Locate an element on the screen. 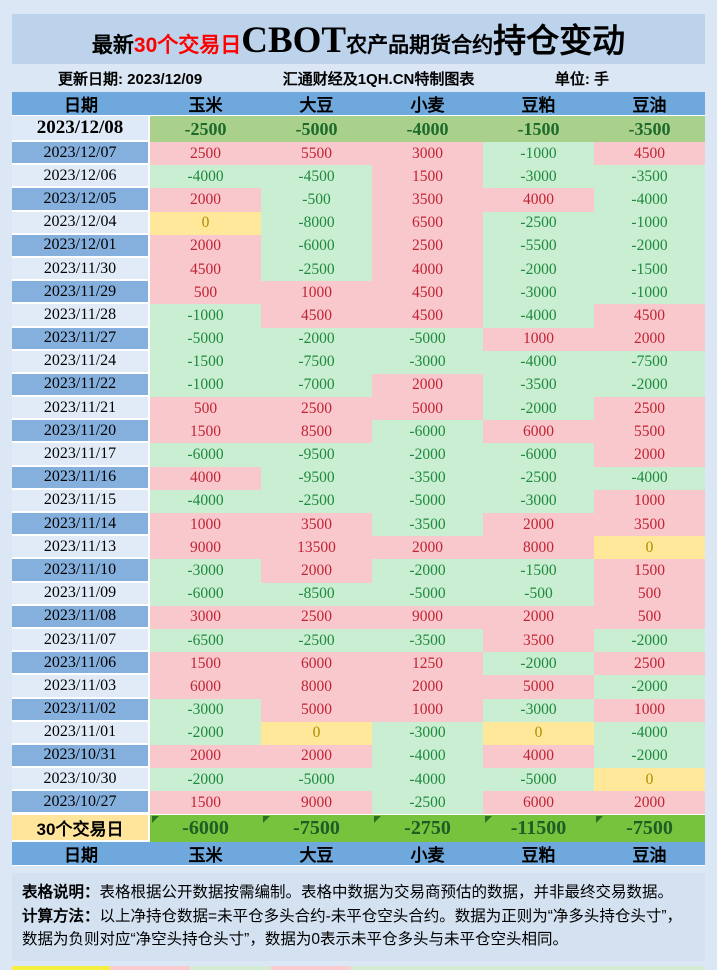  footer-column-soyoil: 豆油 is located at coordinates (649, 856).